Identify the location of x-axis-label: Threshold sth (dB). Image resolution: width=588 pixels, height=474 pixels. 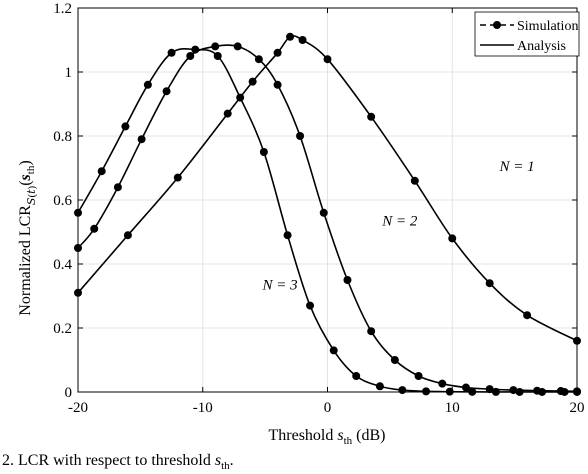
(327, 437).